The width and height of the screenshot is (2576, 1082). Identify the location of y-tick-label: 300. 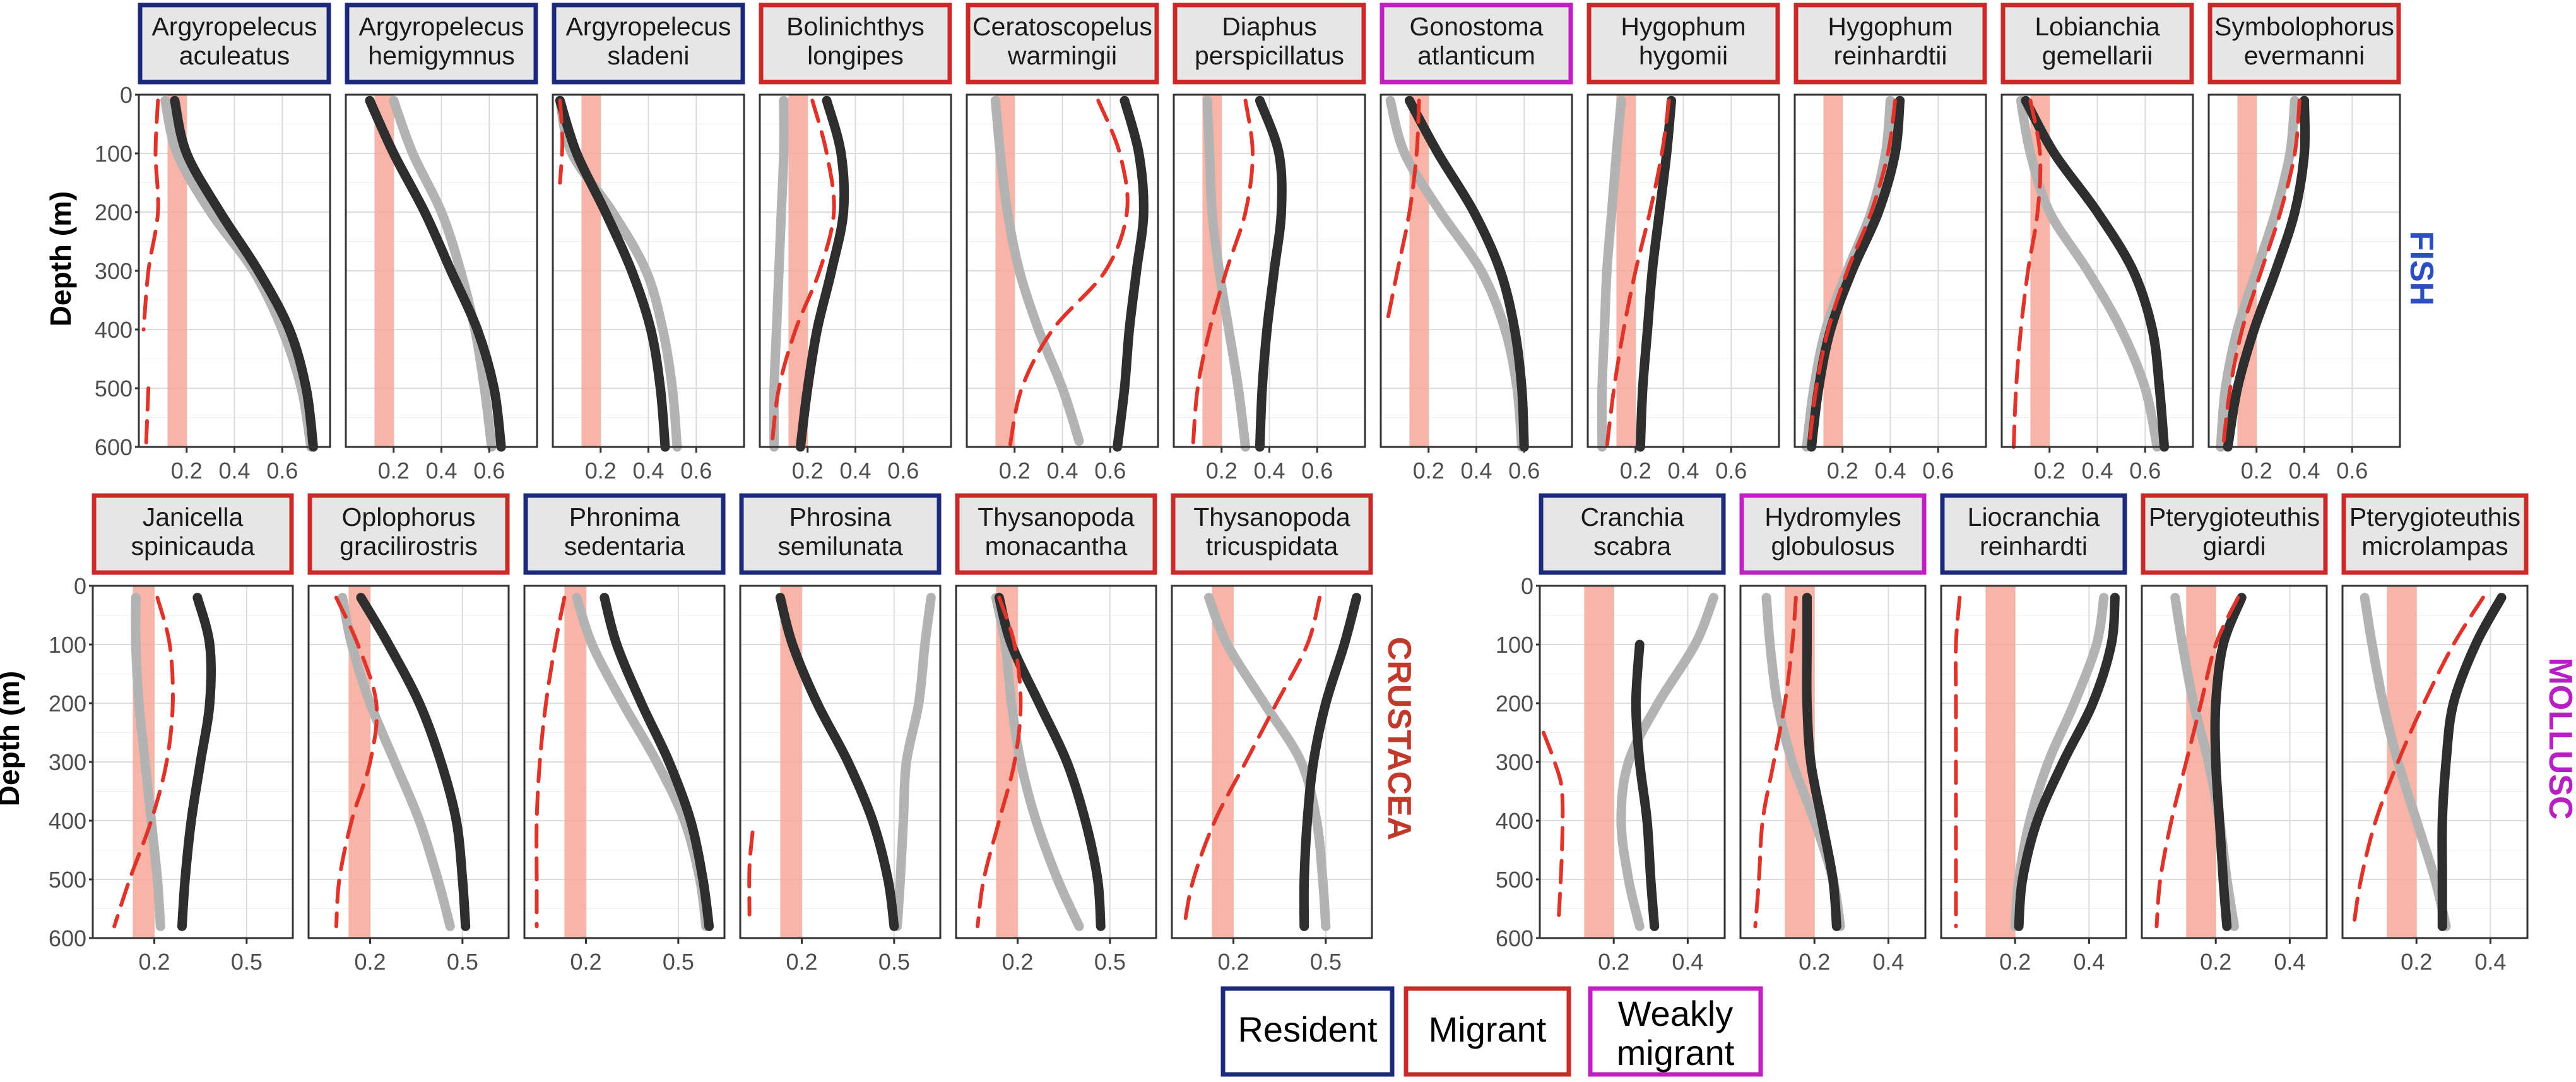
(67, 762).